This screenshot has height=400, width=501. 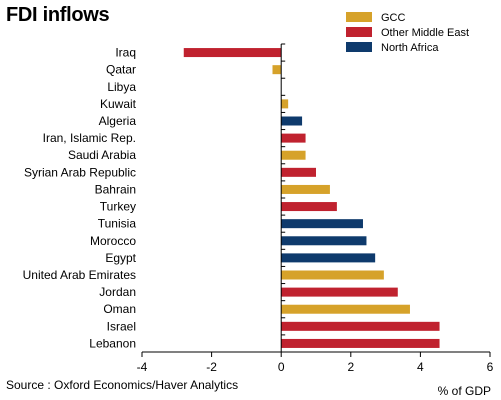 What do you see at coordinates (80, 172) in the screenshot?
I see `category-label: Syrian Arab Republic` at bounding box center [80, 172].